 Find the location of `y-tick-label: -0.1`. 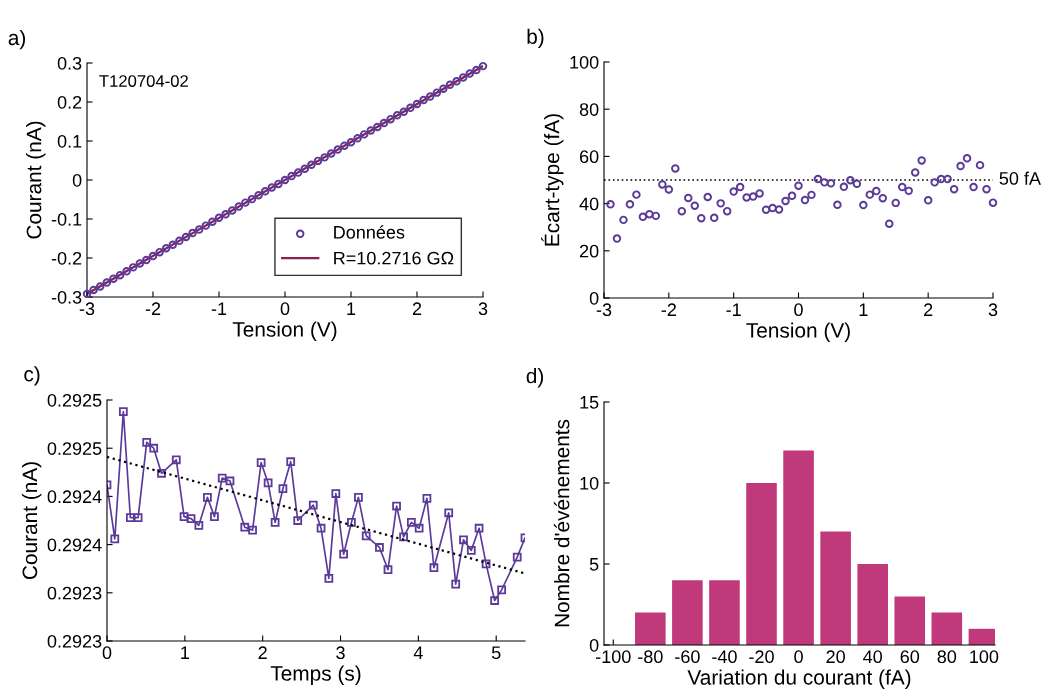

y-tick-label: -0.1 is located at coordinates (66, 219).